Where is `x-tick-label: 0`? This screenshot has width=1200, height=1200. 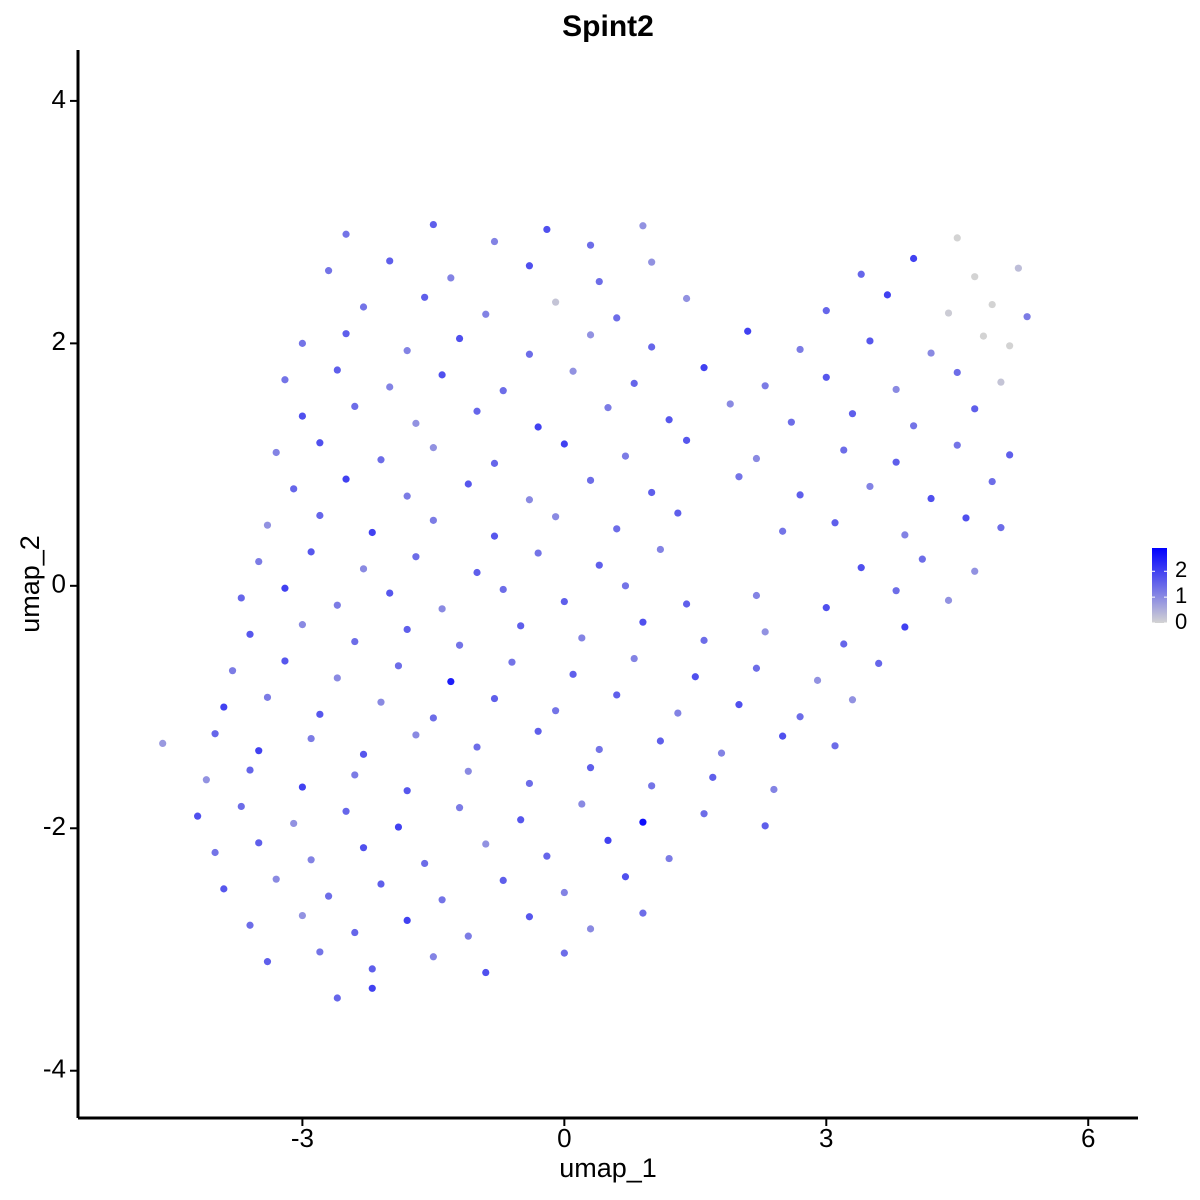 x-tick-label: 0 is located at coordinates (564, 1138).